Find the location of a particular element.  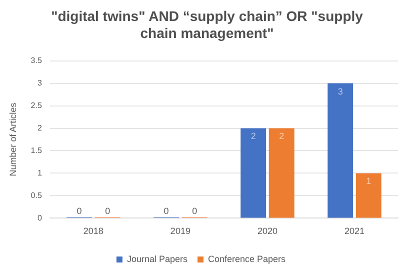

chart-title: "digital twins" AND “supply chain” OR "supply chain management" is located at coordinates (207, 25).